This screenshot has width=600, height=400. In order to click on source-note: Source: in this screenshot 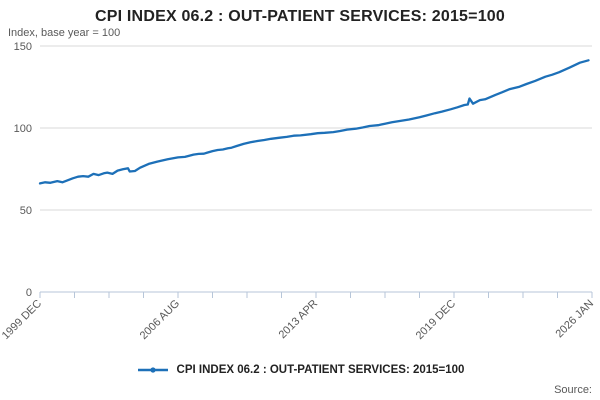, I will do `click(573, 390)`.